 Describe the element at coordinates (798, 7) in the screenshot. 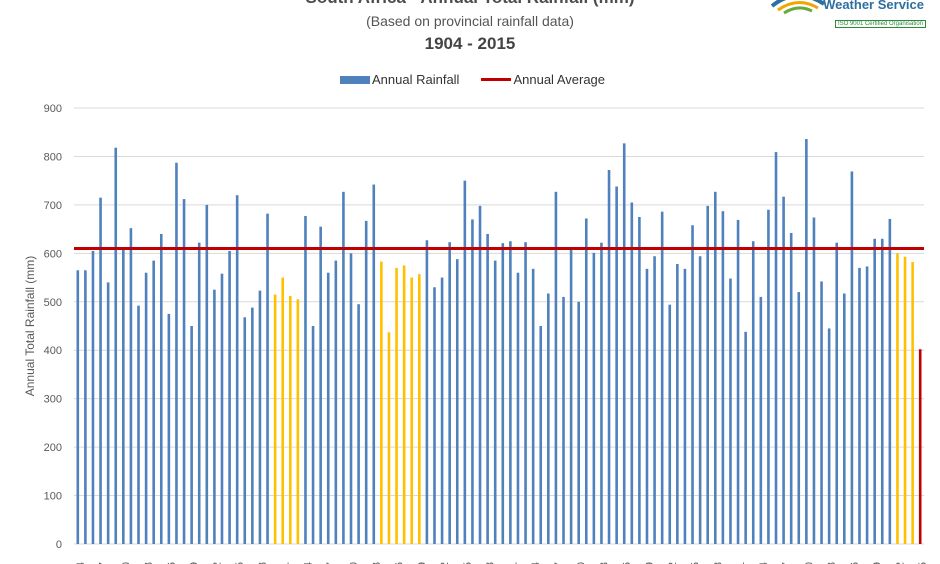

I see `logo-swirl-icon` at that location.